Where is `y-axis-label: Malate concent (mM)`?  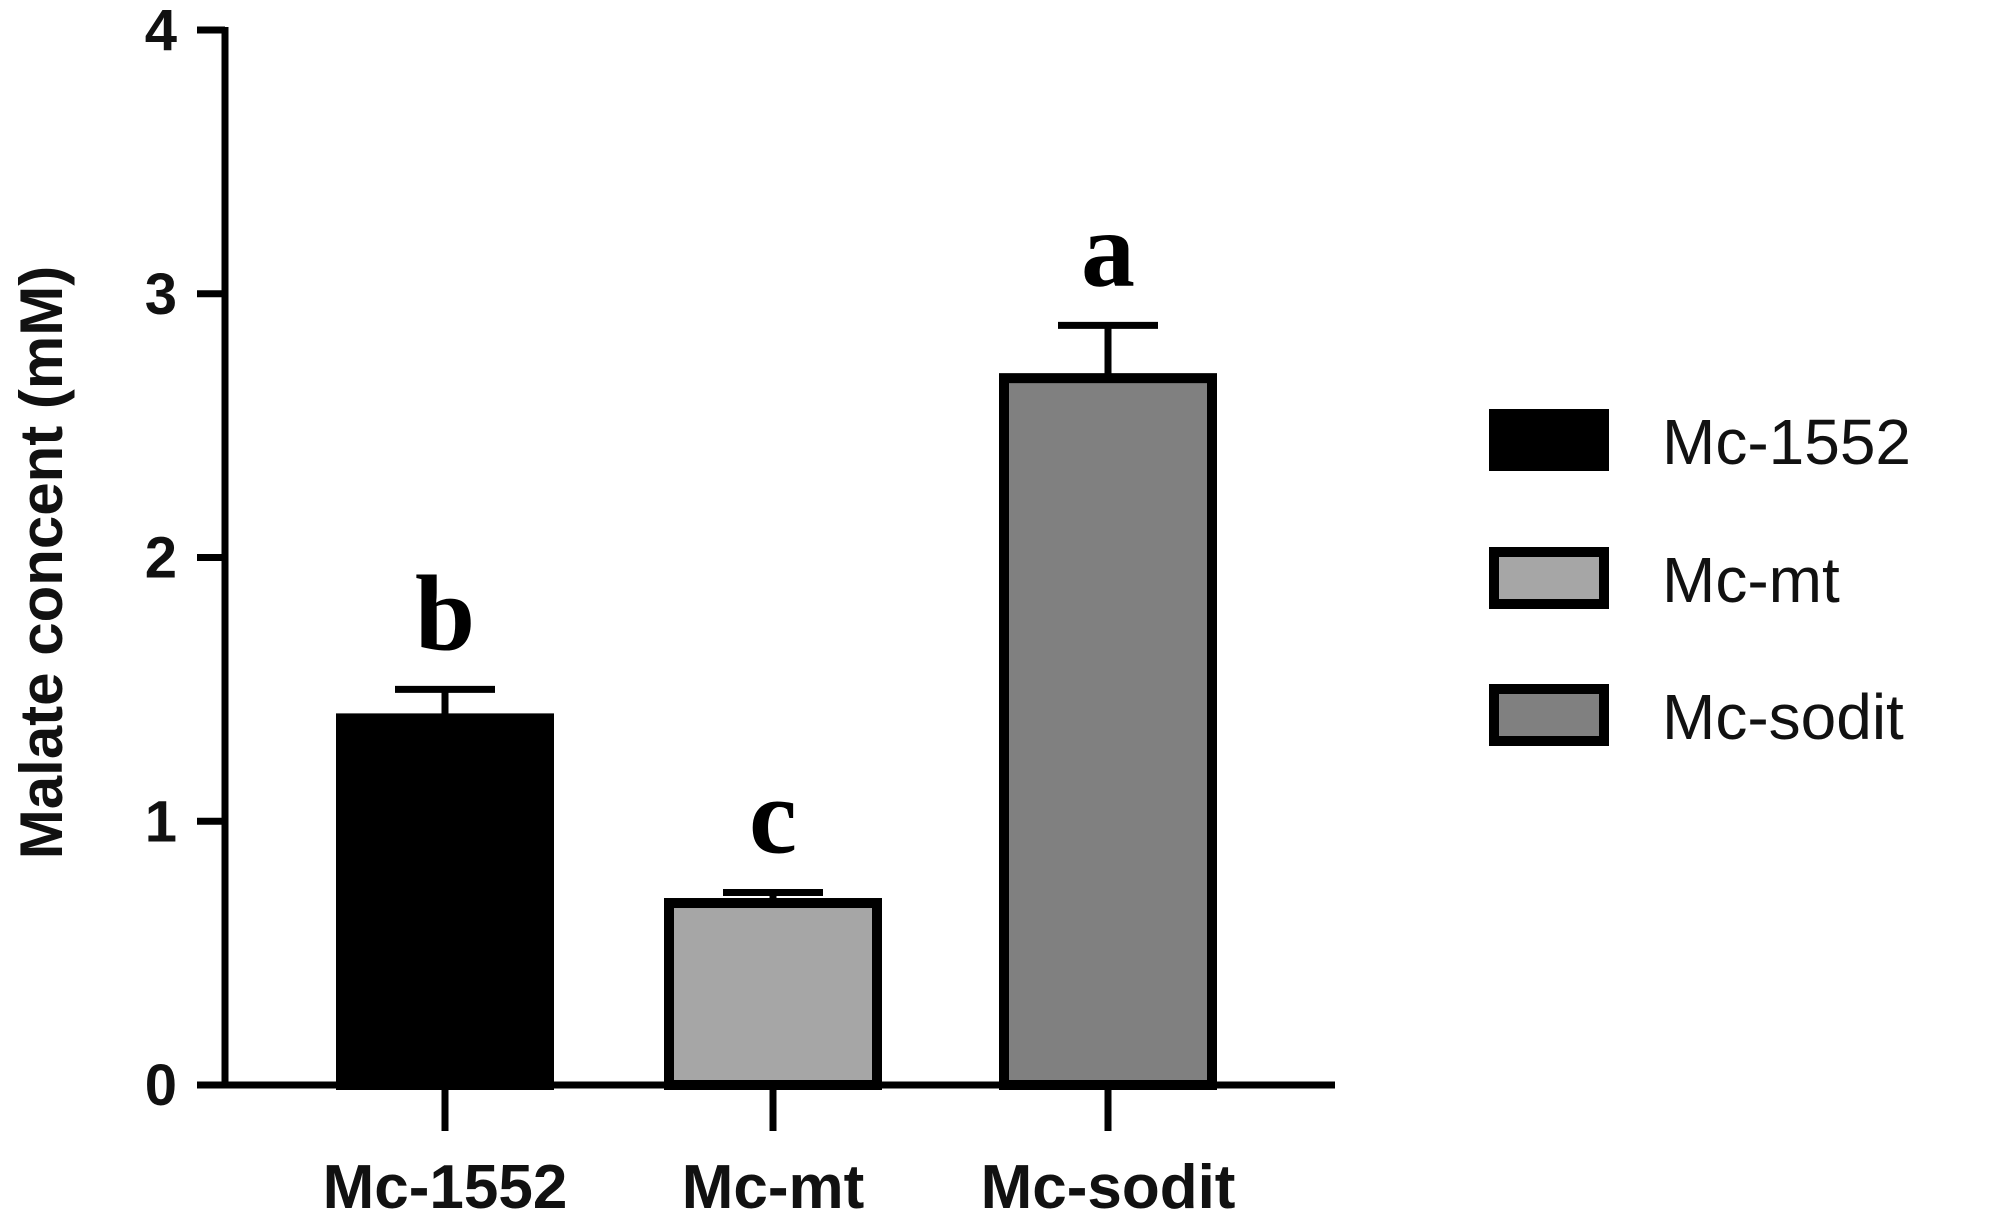
y-axis-label: Malate concent (mM) is located at coordinates (41, 562).